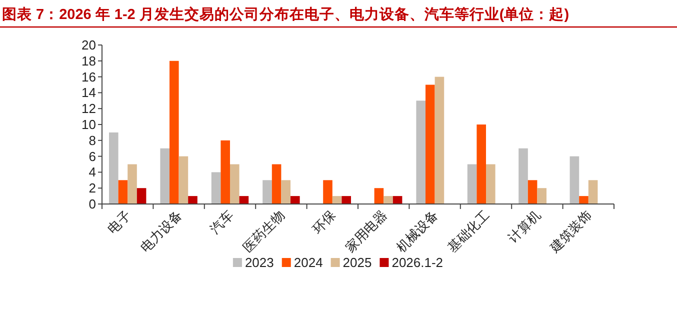  Describe the element at coordinates (418, 262) in the screenshot. I see `legend-label: 2026.1-2` at that location.